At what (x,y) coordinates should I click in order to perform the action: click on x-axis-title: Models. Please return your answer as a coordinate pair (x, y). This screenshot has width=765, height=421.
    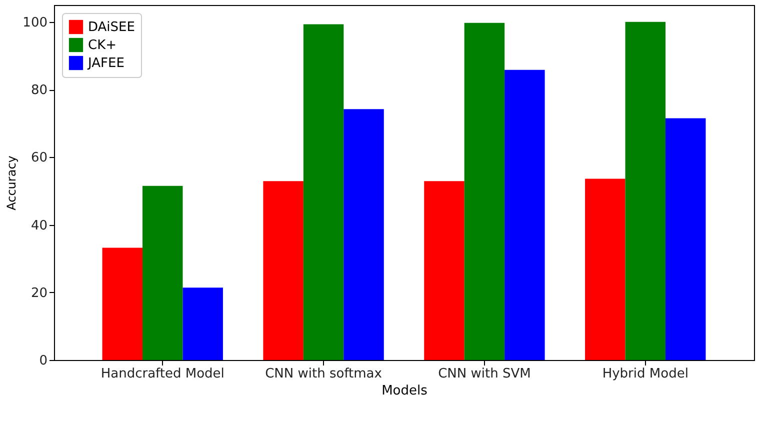
    Looking at the image, I should click on (405, 391).